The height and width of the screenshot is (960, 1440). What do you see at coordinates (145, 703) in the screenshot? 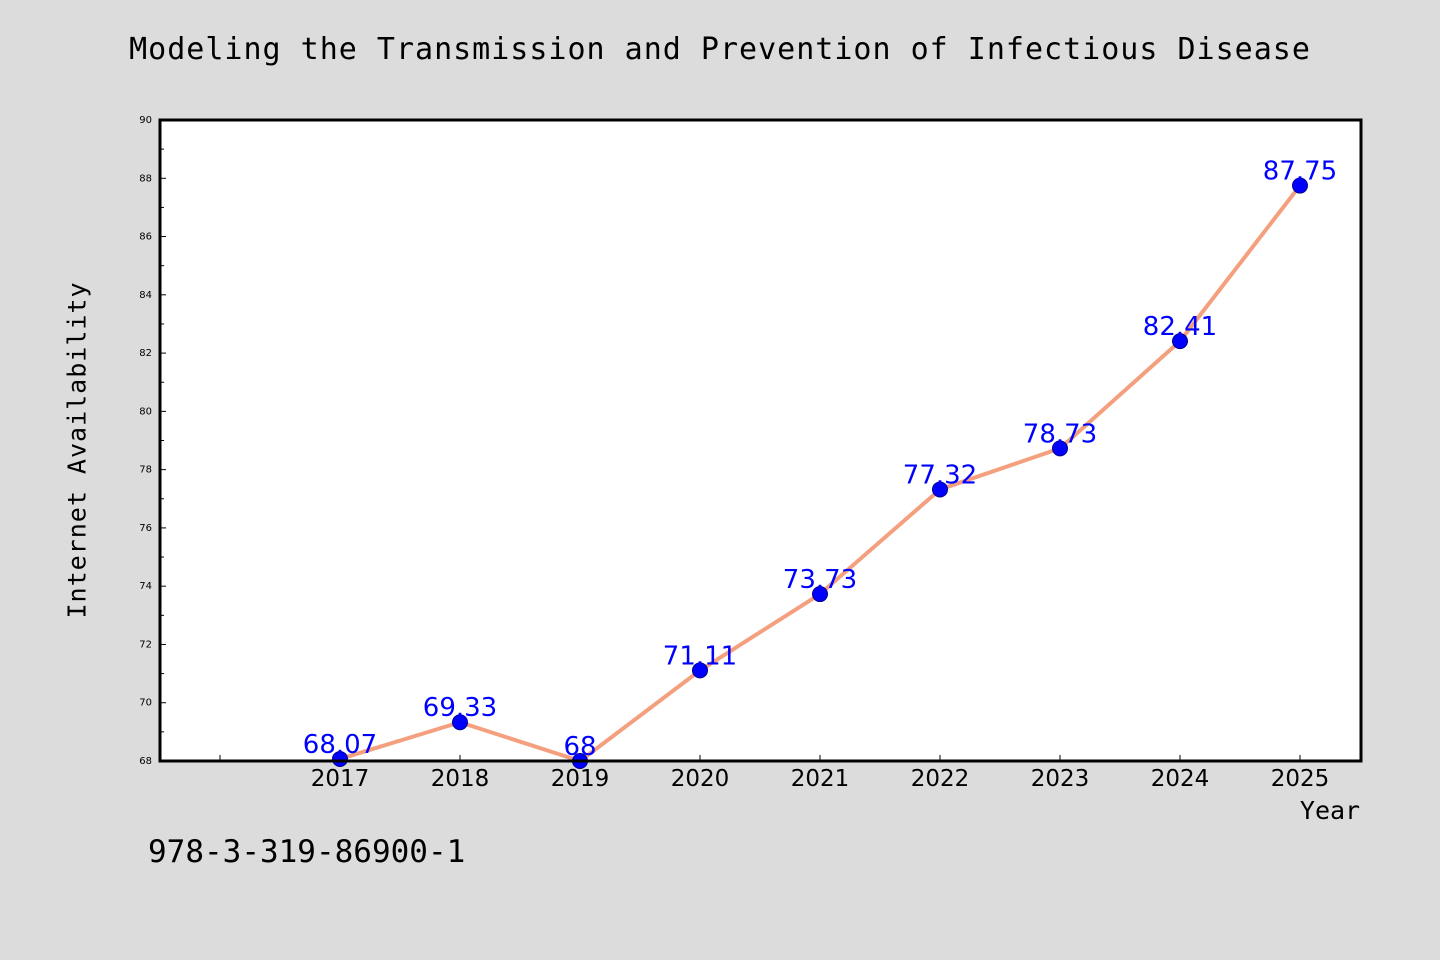
I see `y-tick-label: 70` at bounding box center [145, 703].